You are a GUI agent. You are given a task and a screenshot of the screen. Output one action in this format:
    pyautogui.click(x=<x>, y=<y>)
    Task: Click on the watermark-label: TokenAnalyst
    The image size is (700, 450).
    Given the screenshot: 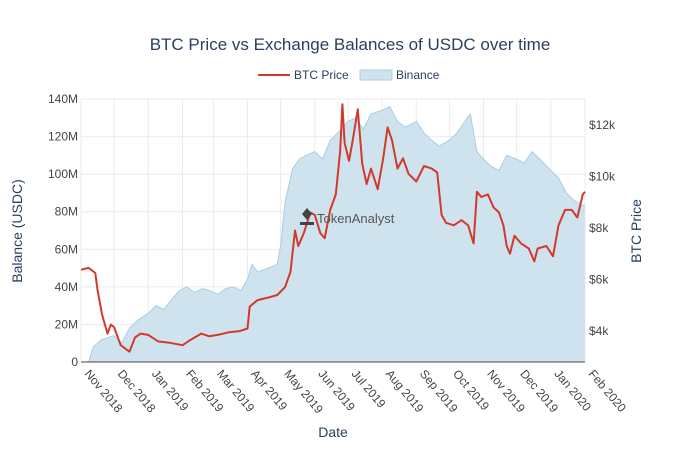 What is the action you would take?
    pyautogui.click(x=356, y=218)
    